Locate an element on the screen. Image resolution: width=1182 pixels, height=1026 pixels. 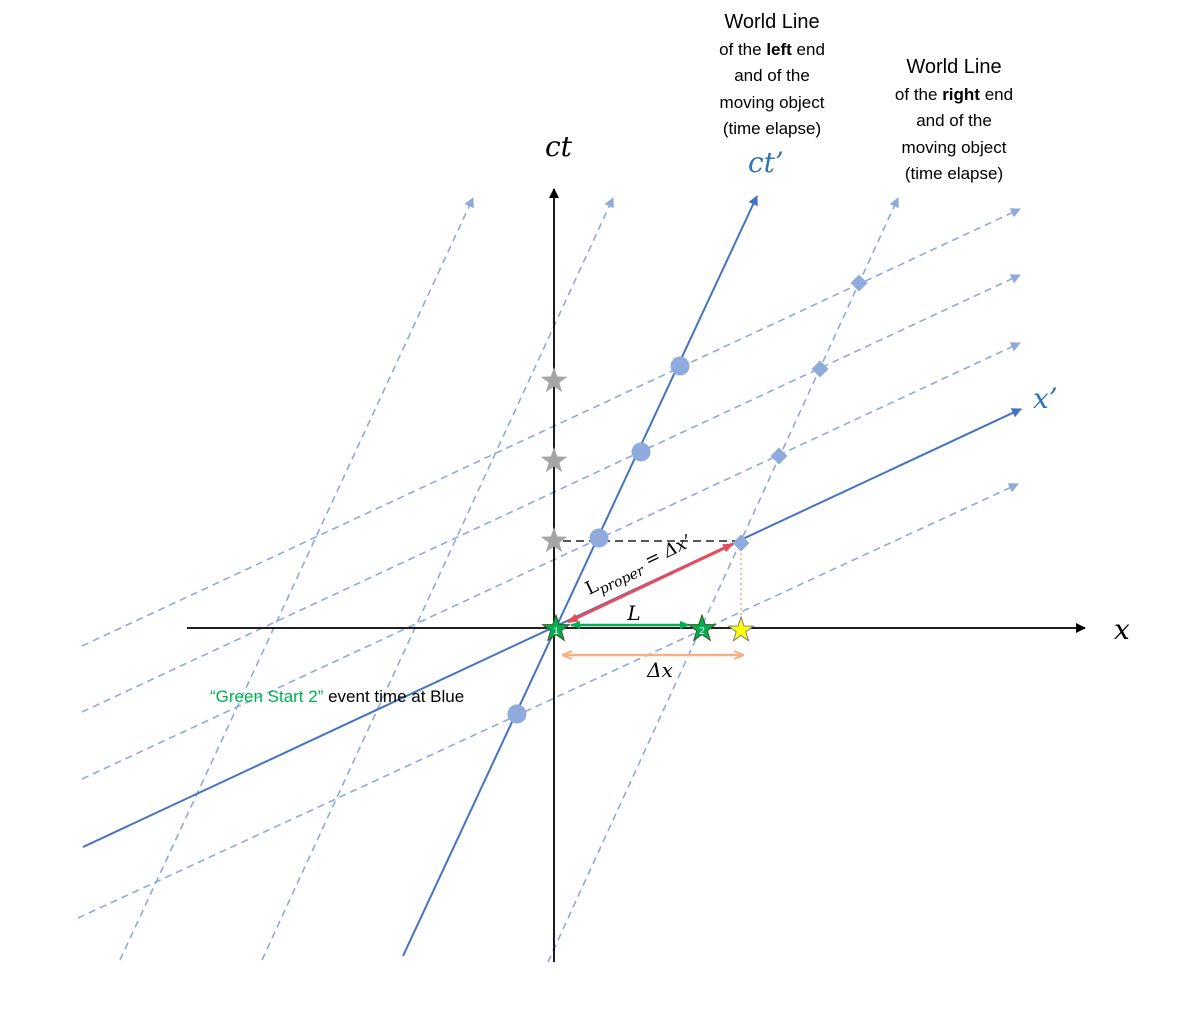
x-axis-label: x is located at coordinates (1122, 629).